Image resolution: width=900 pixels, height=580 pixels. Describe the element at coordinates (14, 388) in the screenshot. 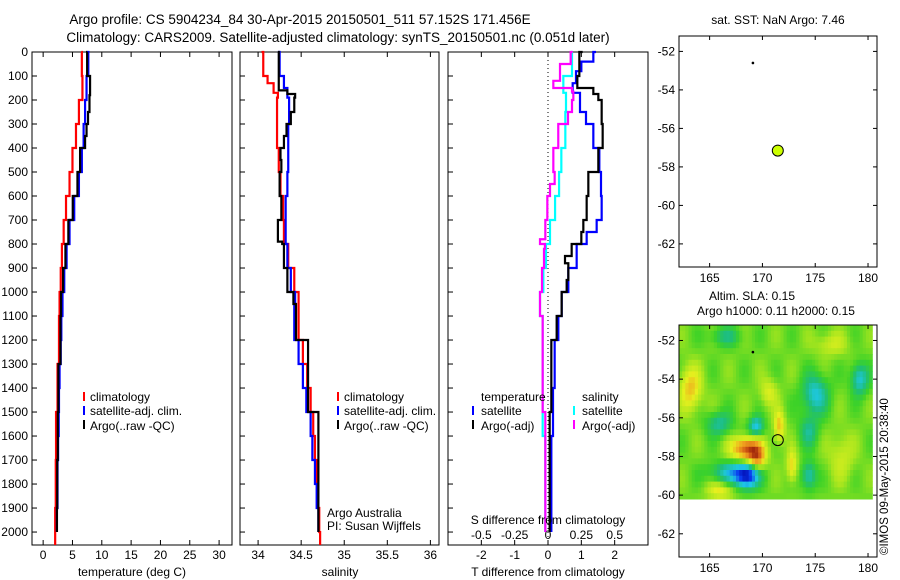

I see `depth-tick-label: 1400` at that location.